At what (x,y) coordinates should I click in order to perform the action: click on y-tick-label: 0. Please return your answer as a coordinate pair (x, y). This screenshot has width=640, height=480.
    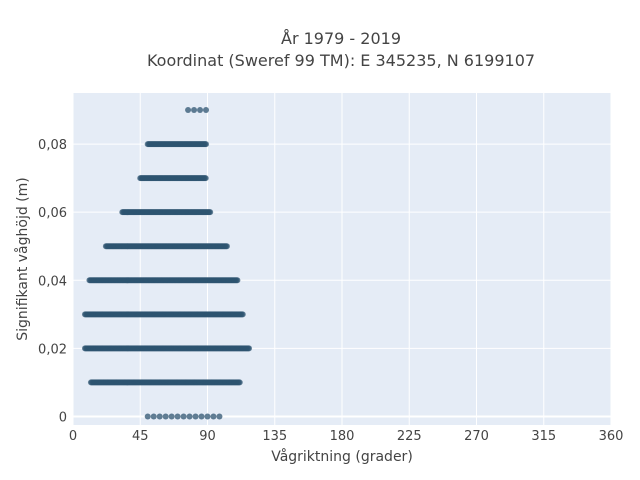
    Looking at the image, I should click on (63, 417).